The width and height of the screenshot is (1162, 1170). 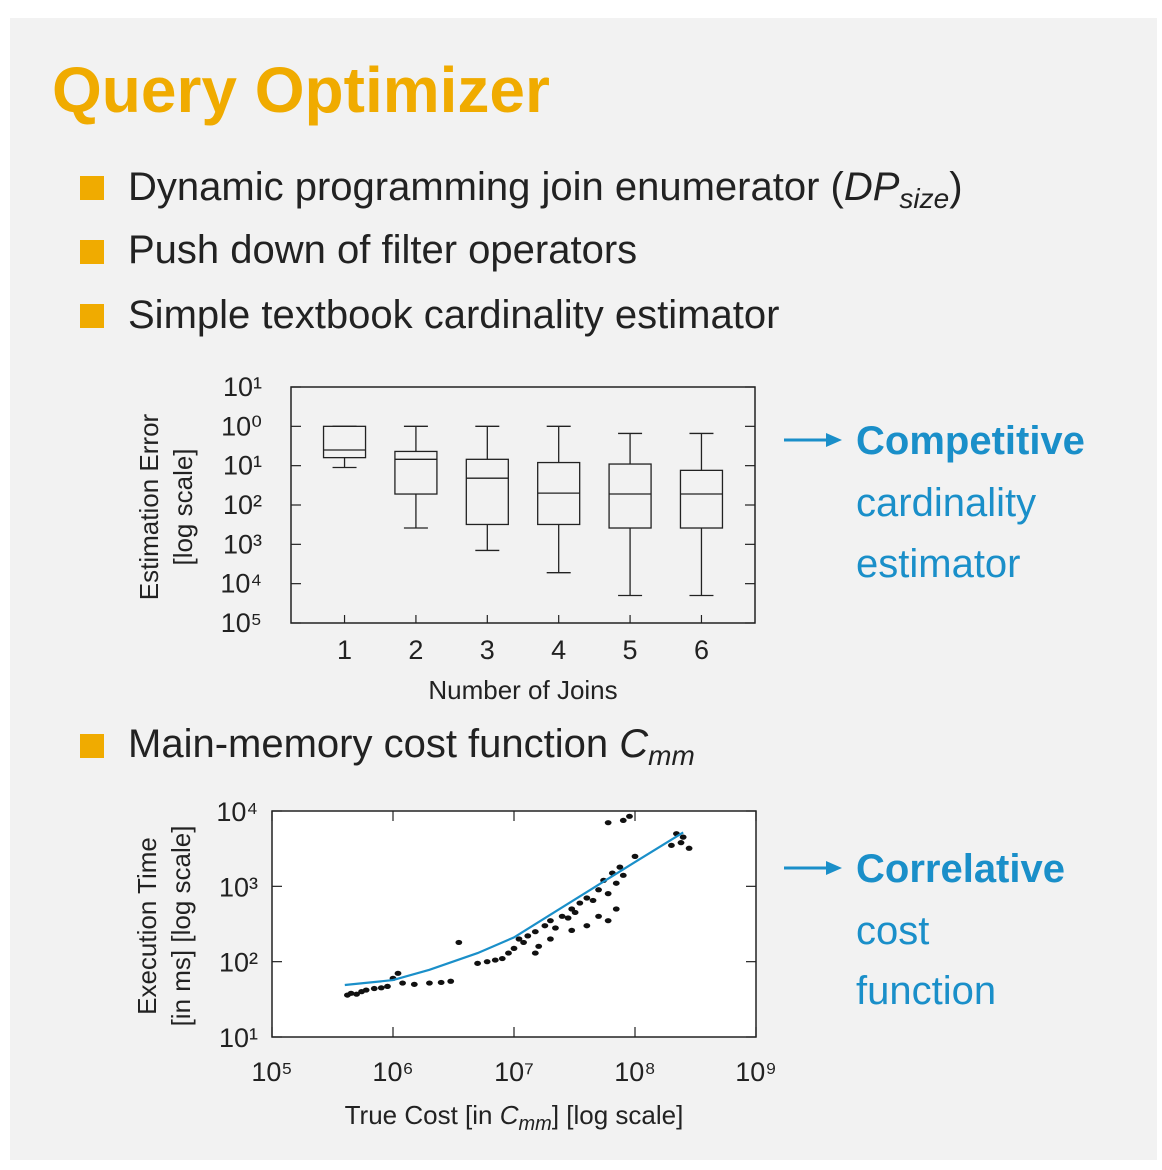 I want to click on callout-line: estimator, so click(x=938, y=564).